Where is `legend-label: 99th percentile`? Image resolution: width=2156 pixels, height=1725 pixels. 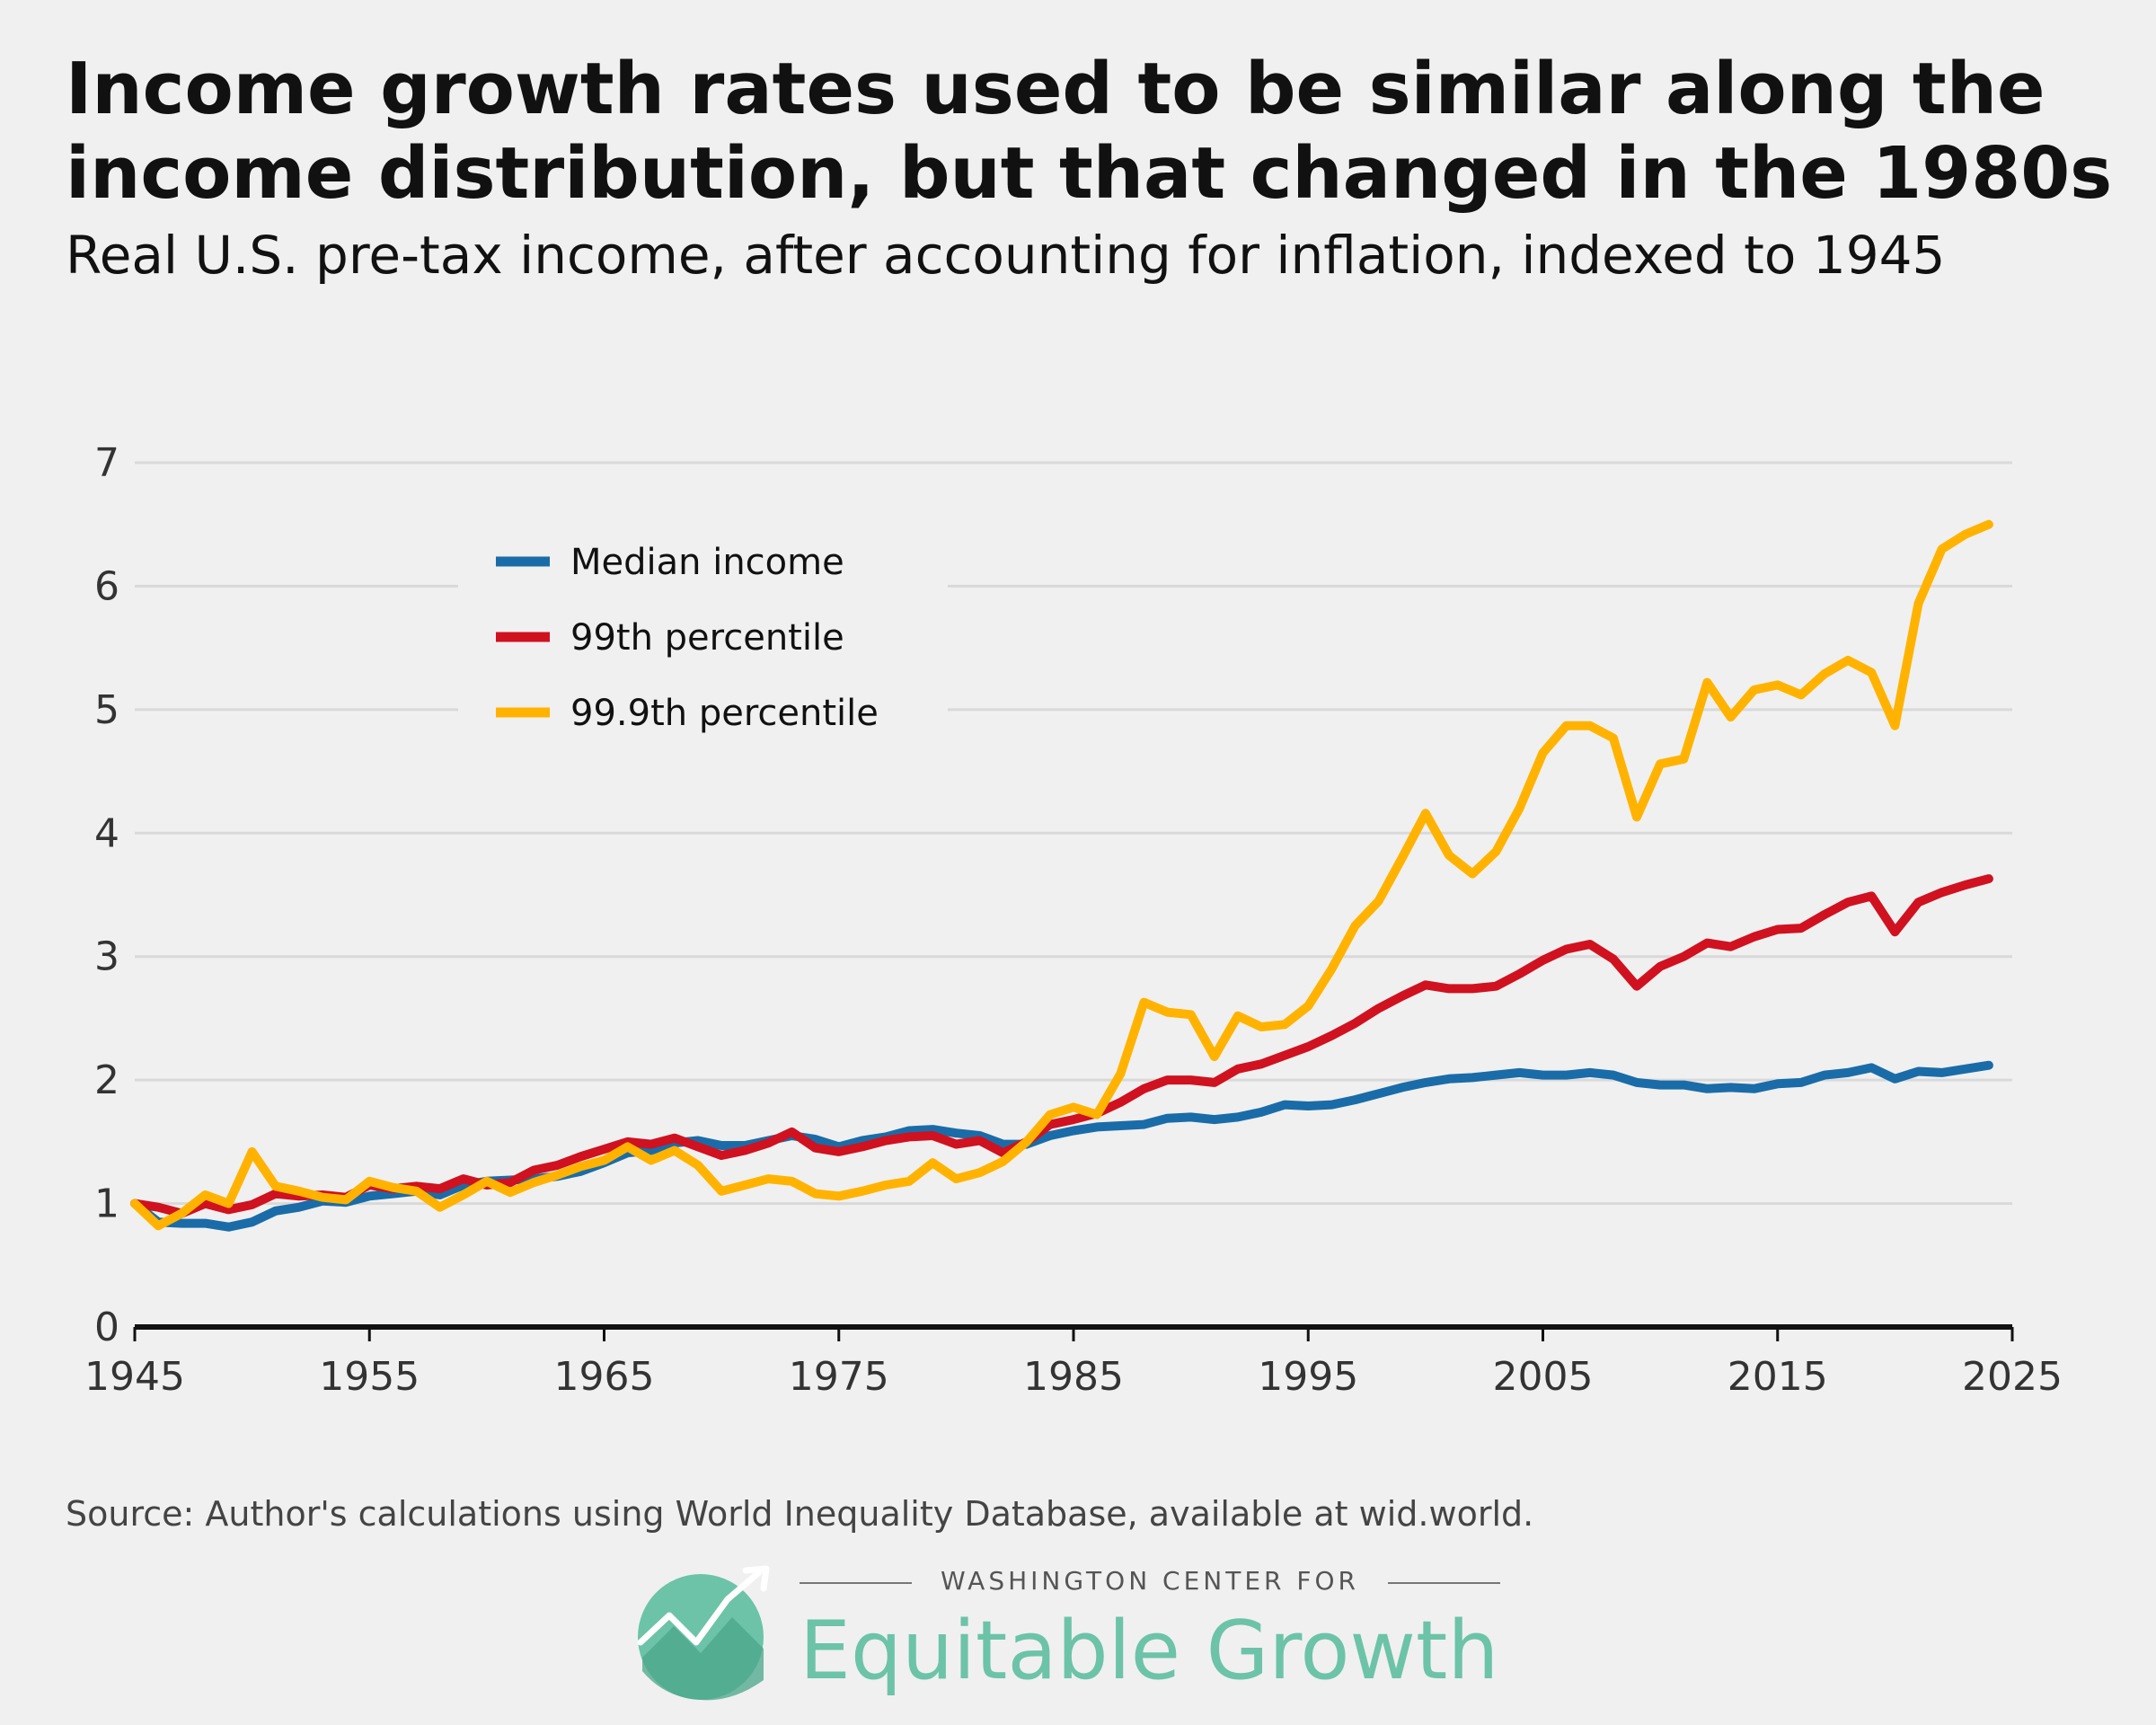
legend-label: 99th percentile is located at coordinates (707, 638).